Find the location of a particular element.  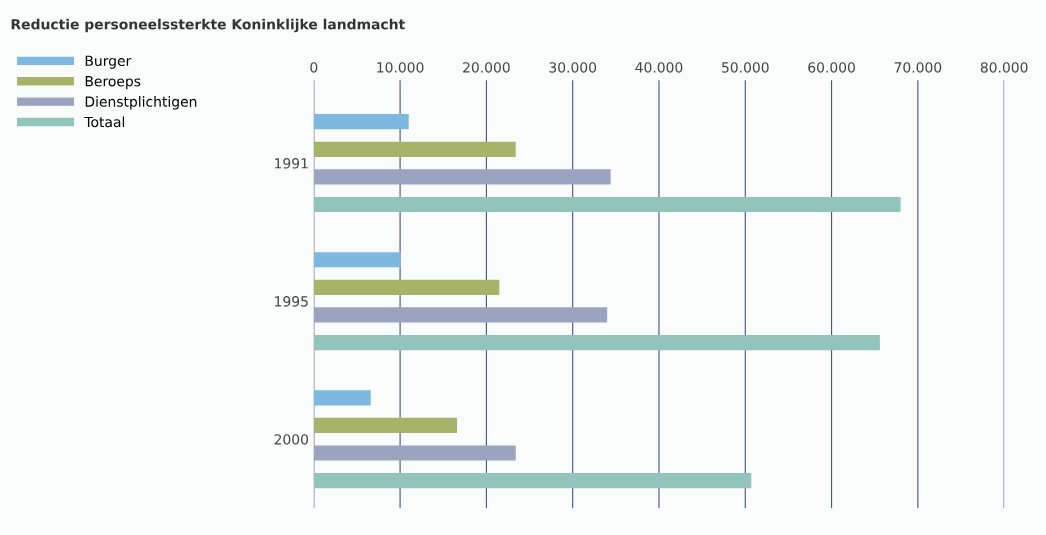

x-tick-label: 30.000 is located at coordinates (573, 67).